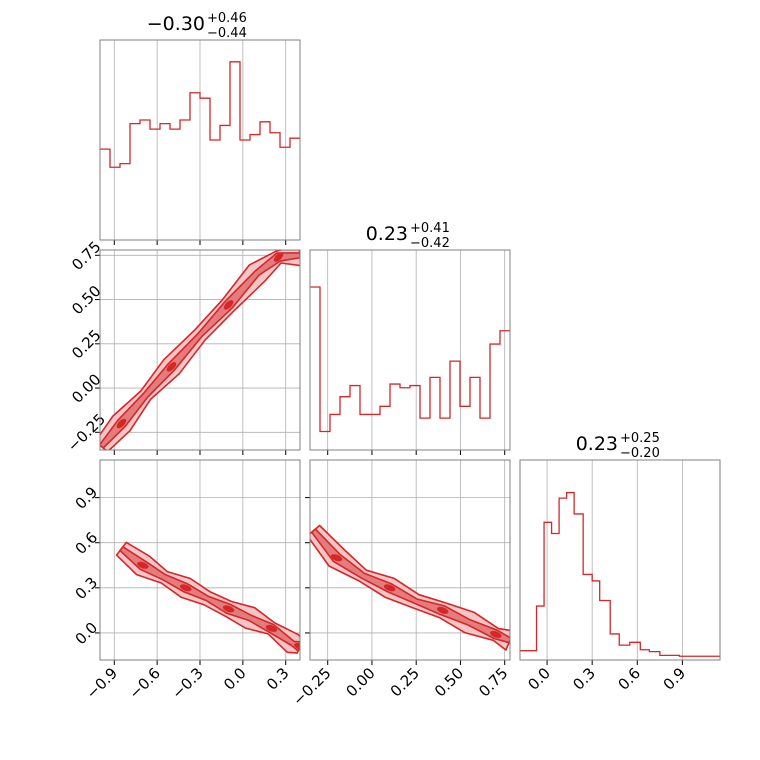 The image size is (760, 760). I want to click on y-tick-label: 0.00, so click(86, 388).